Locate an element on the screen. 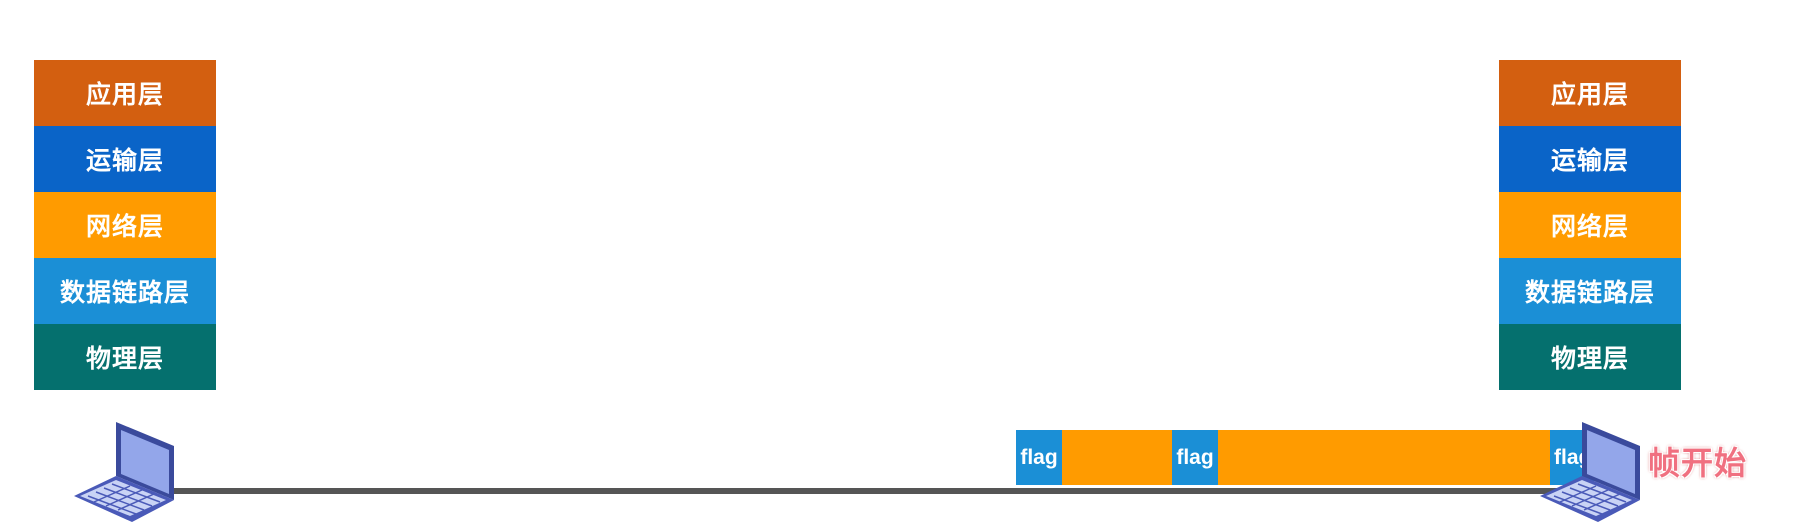 This screenshot has height=526, width=1801. right-layer-transport: 运输层 is located at coordinates (1590, 159).